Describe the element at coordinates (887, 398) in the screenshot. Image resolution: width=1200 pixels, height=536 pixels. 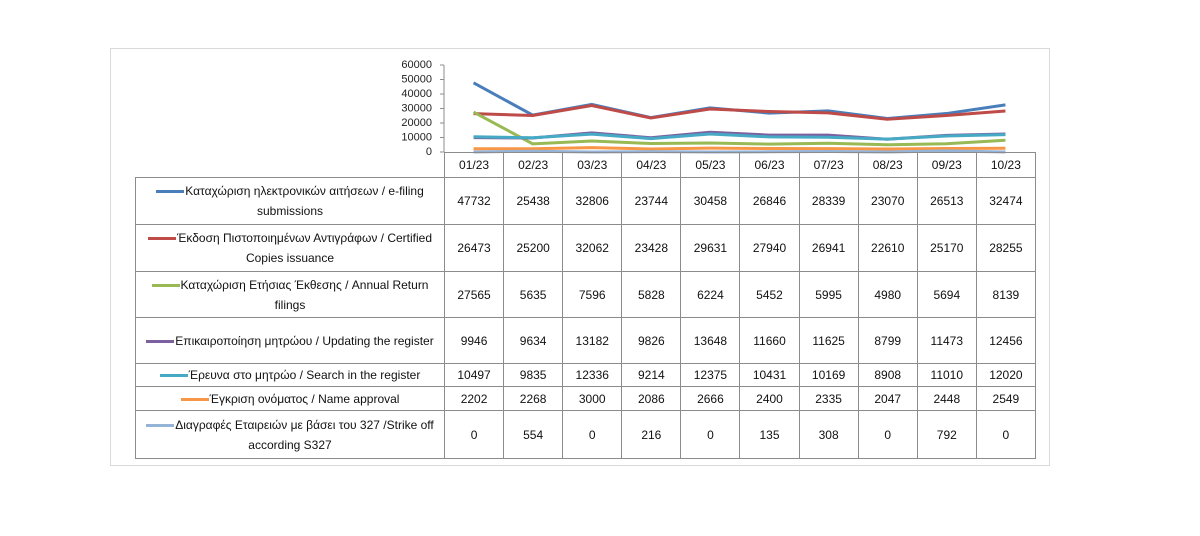
I see `value-cell: 2047` at that location.